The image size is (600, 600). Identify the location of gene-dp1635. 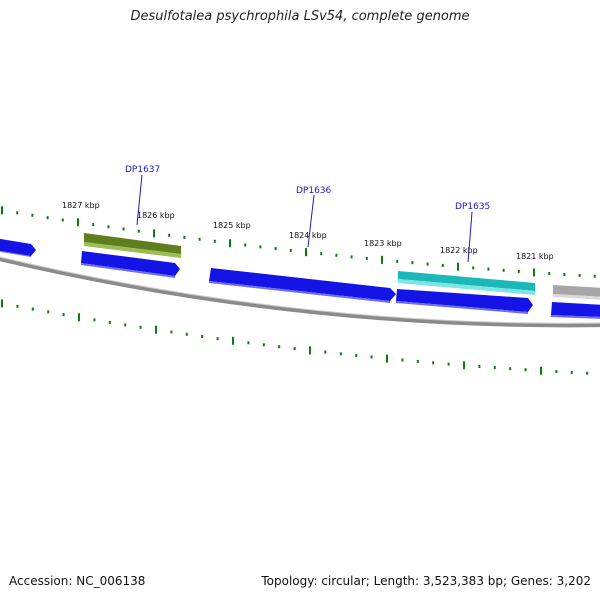
(466, 281).